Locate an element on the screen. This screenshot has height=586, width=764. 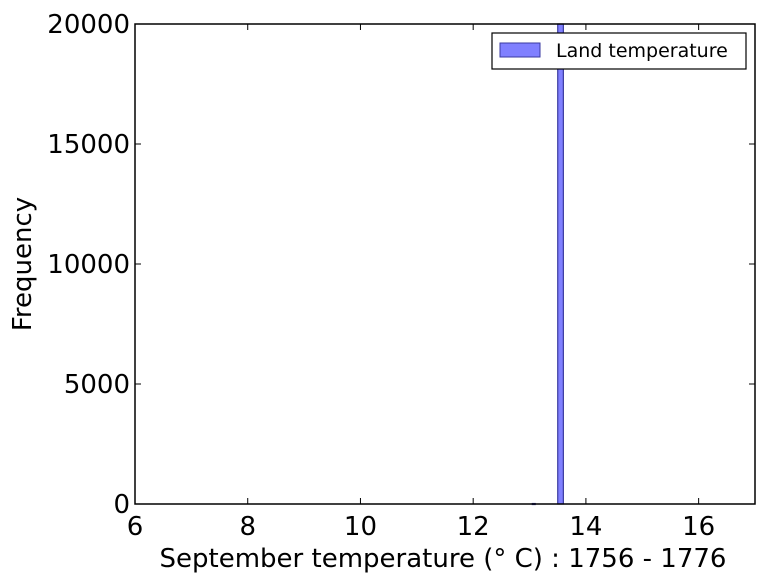
legend: Land temperature is located at coordinates (619, 51).